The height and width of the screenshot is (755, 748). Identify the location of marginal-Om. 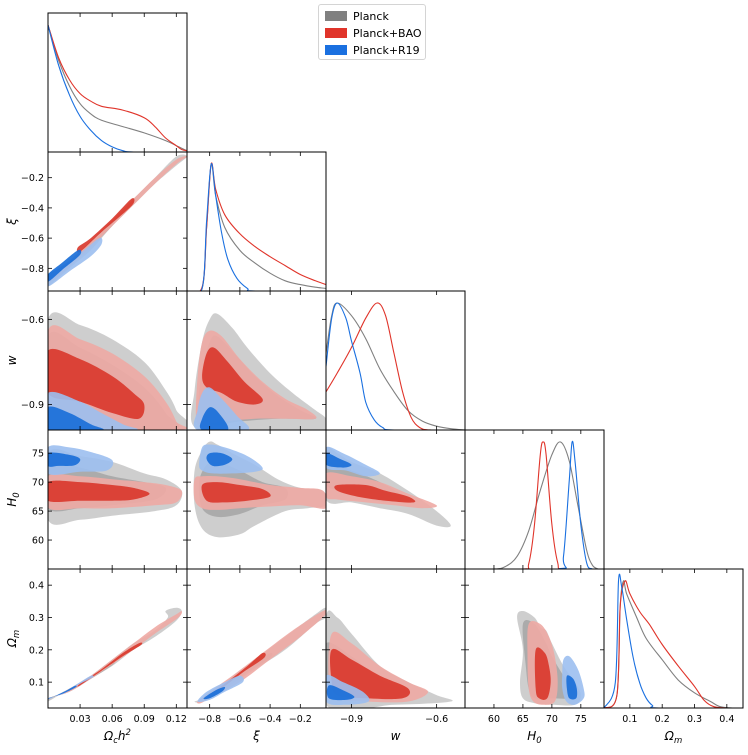
(673, 640).